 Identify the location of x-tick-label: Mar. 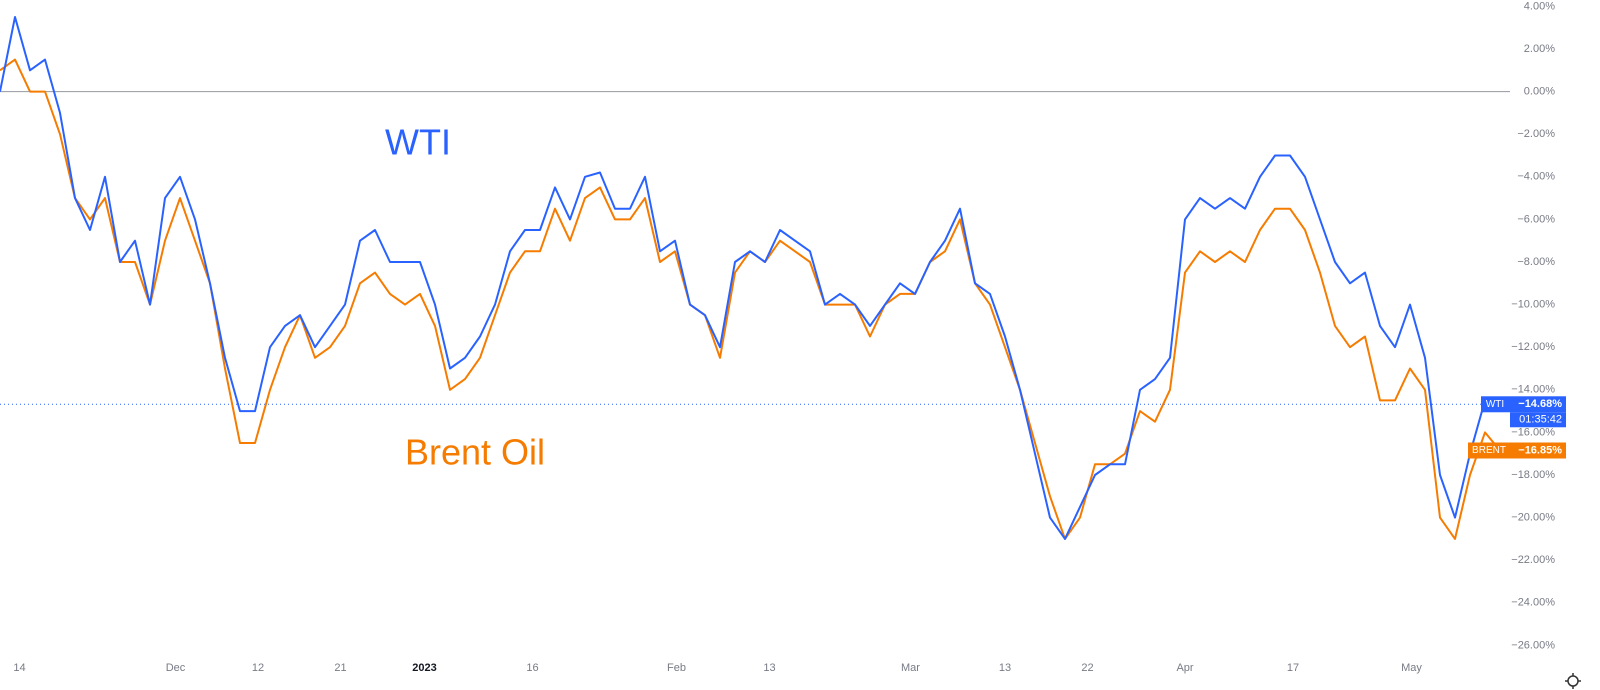
(910, 668).